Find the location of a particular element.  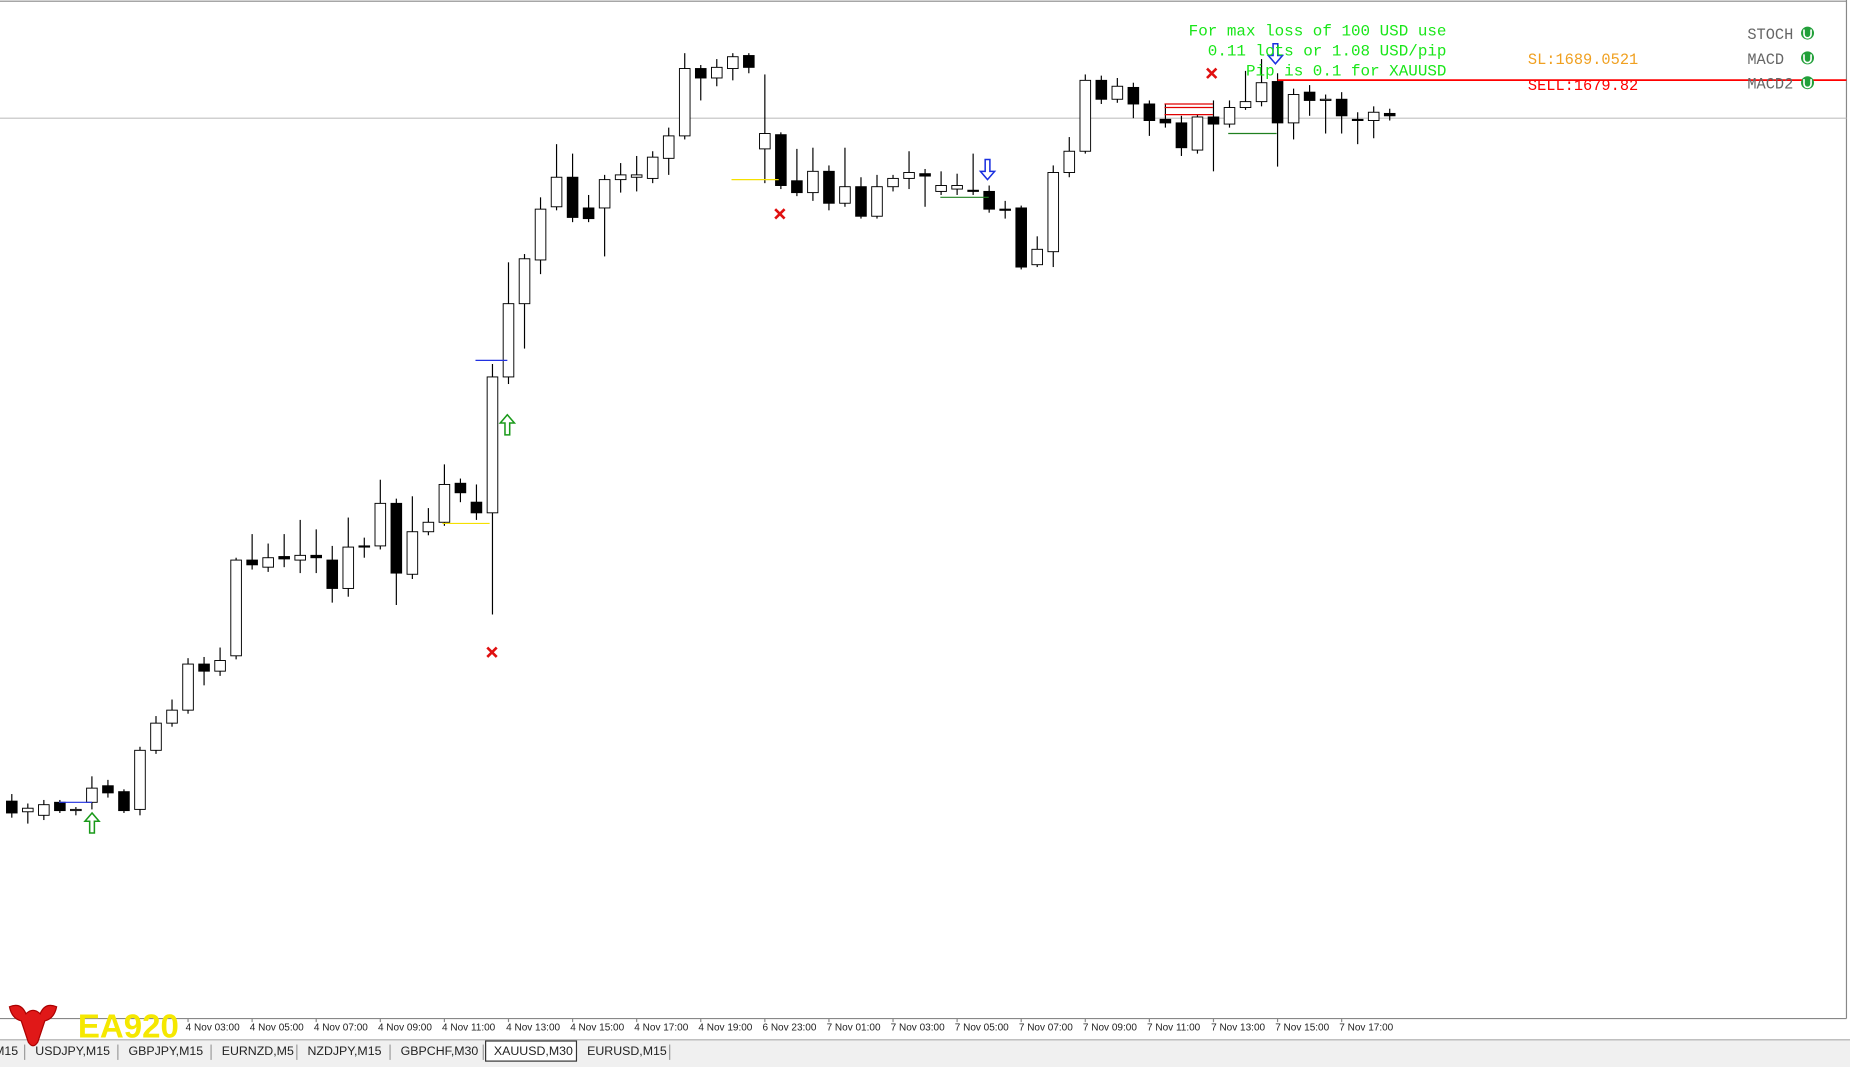

x-tick-label: 4 Nov 13:00 is located at coordinates (533, 1027).